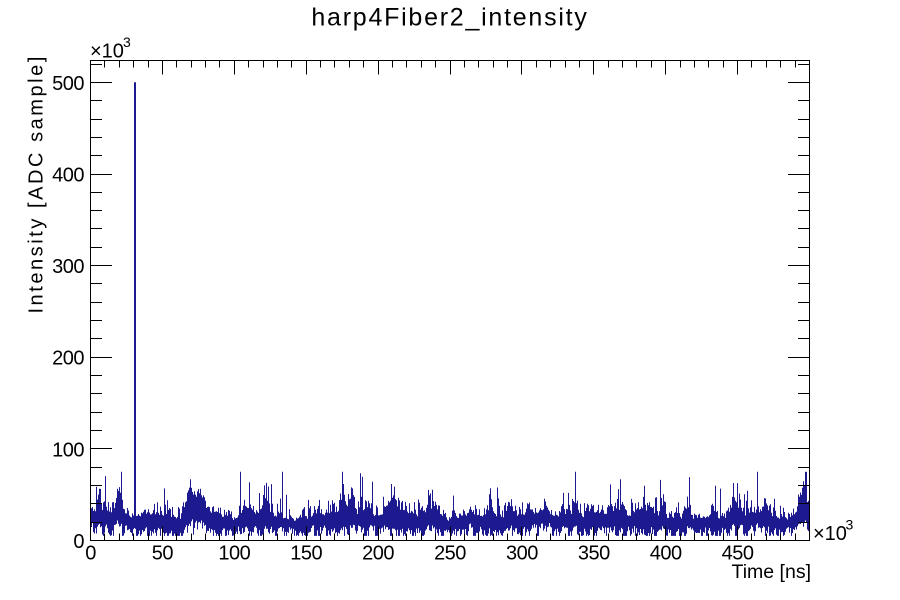 This screenshot has width=900, height=600. Describe the element at coordinates (738, 554) in the screenshot. I see `svg-text: 450` at that location.